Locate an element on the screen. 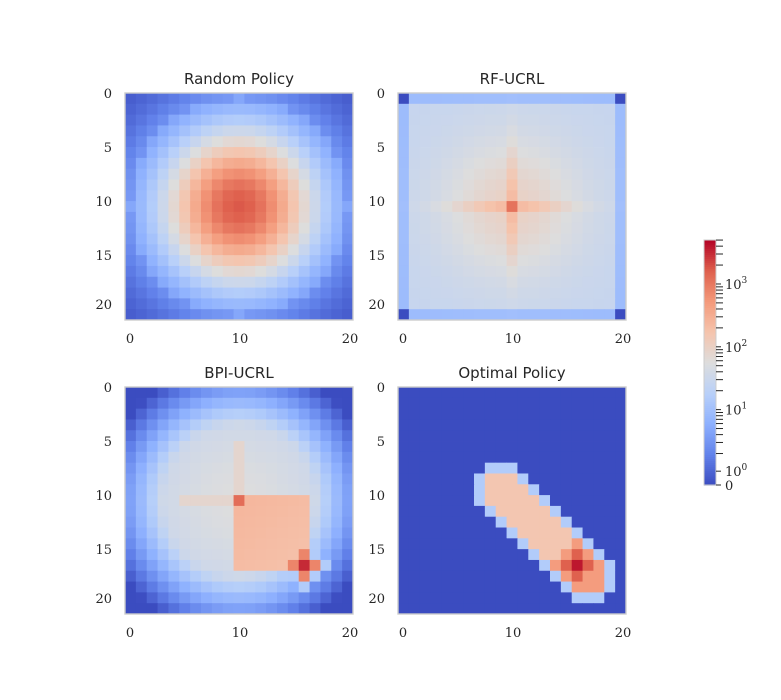 Image resolution: width=781 pixels, height=700 pixels. x-tick-label: 0 is located at coordinates (130, 339).